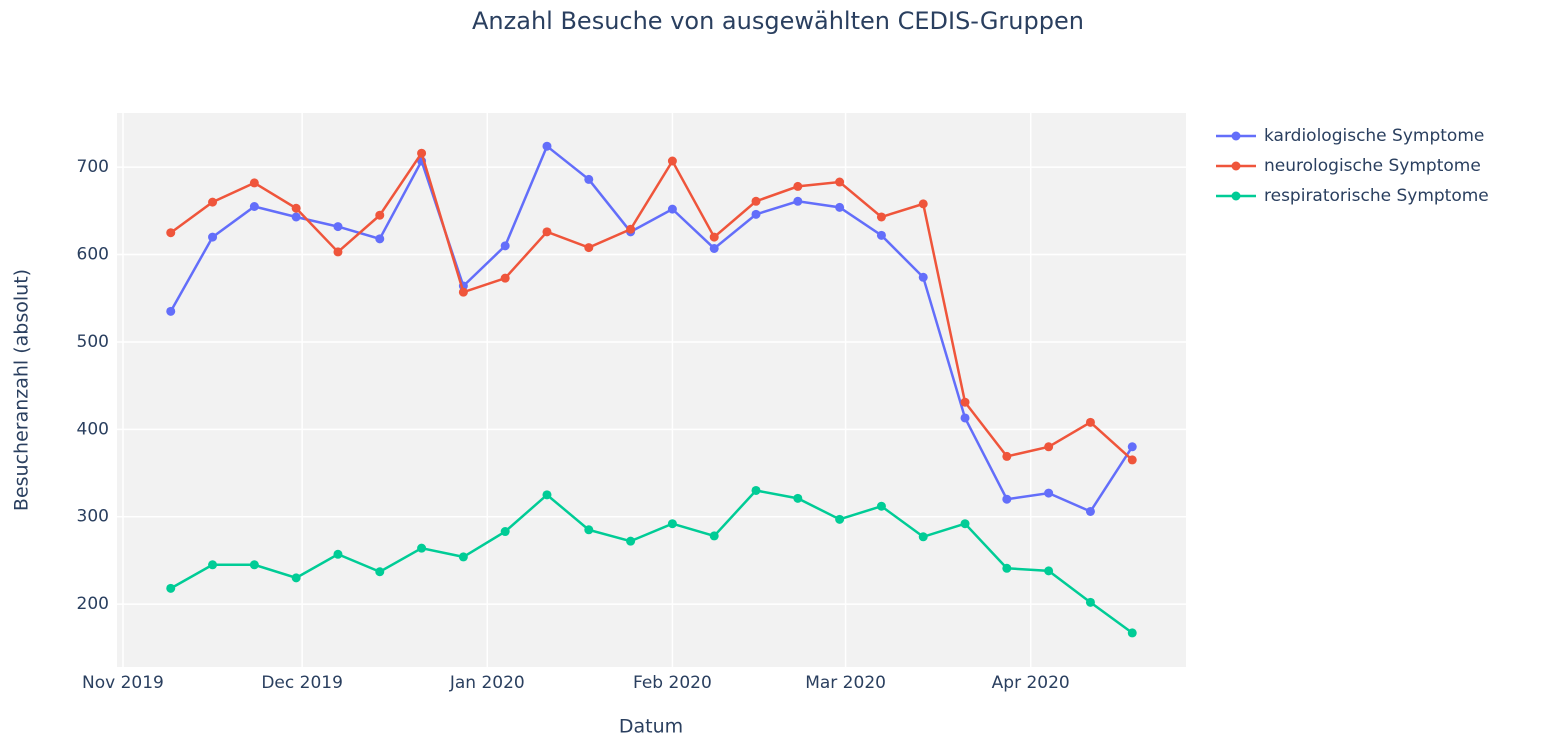 This screenshot has height=742, width=1545. What do you see at coordinates (1031, 683) in the screenshot?
I see `x-tick-label: Apr 2020` at bounding box center [1031, 683].